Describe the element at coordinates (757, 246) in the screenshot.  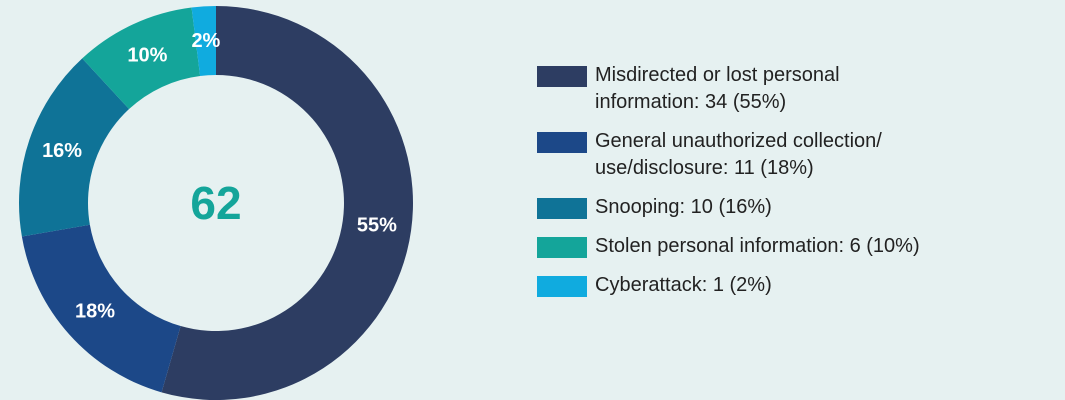
I see `legend-label: Stolen personal information: 6 (10%)` at that location.